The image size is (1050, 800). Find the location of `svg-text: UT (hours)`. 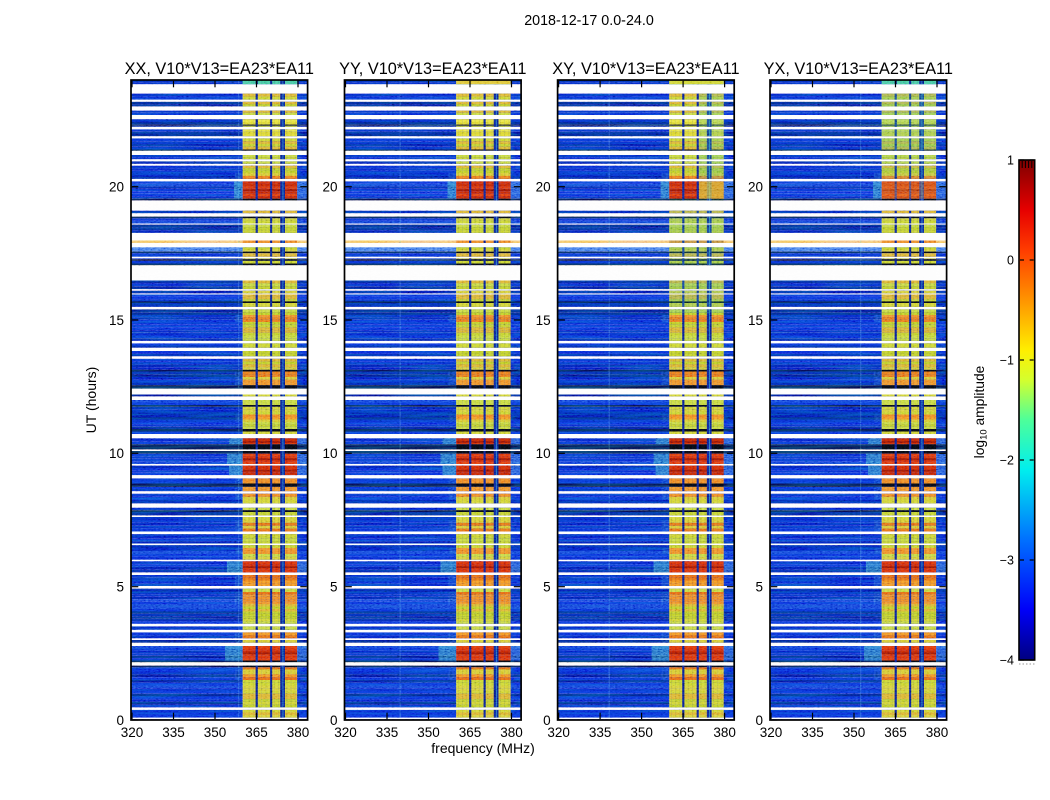

svg-text: UT (hours) is located at coordinates (91, 400).